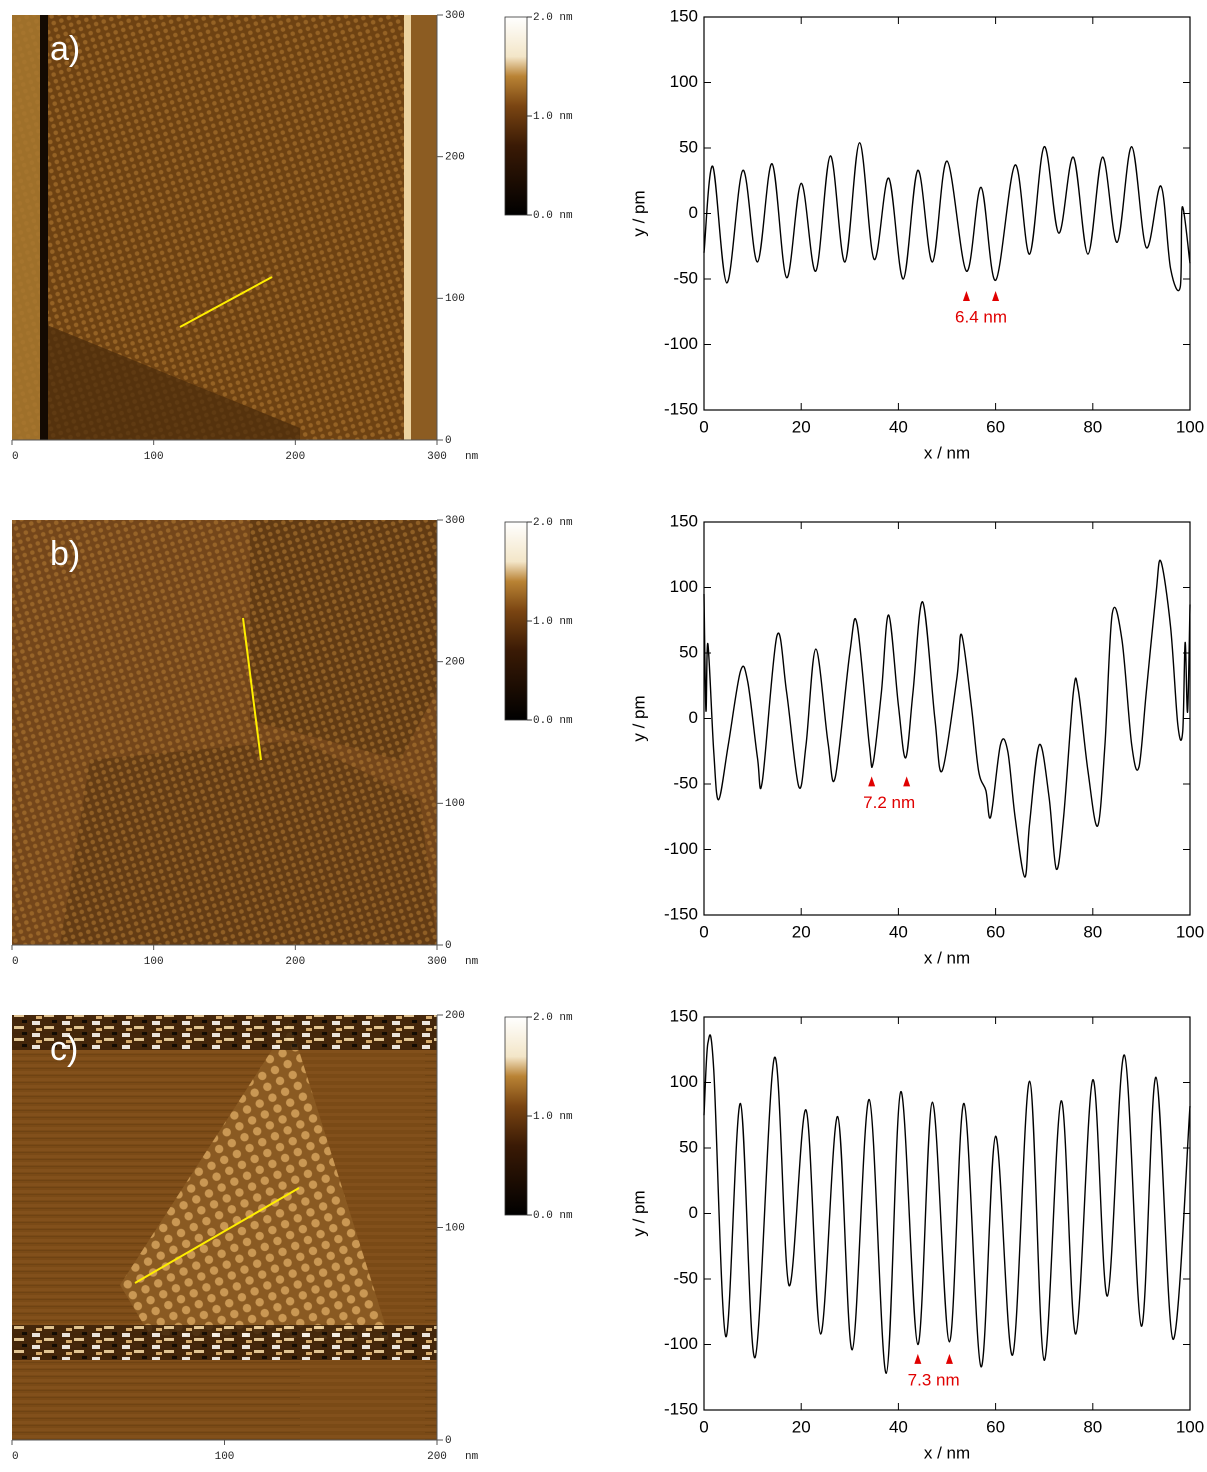 Image resolution: width=1207 pixels, height=1472 pixels. What do you see at coordinates (889, 802) in the screenshot?
I see `annotation-text: 7.2 nm` at bounding box center [889, 802].